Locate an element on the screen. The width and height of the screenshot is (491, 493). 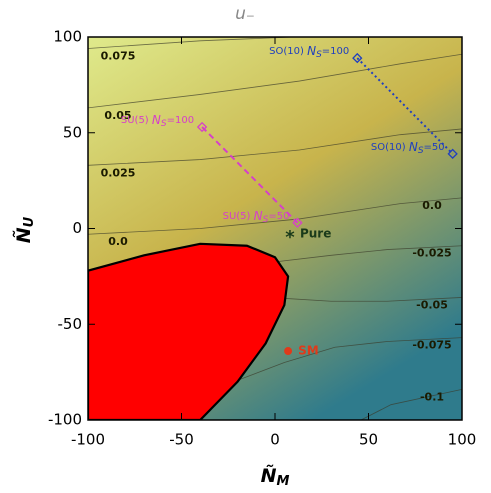
model-label: SO(10) NS=100 is located at coordinates (309, 52).